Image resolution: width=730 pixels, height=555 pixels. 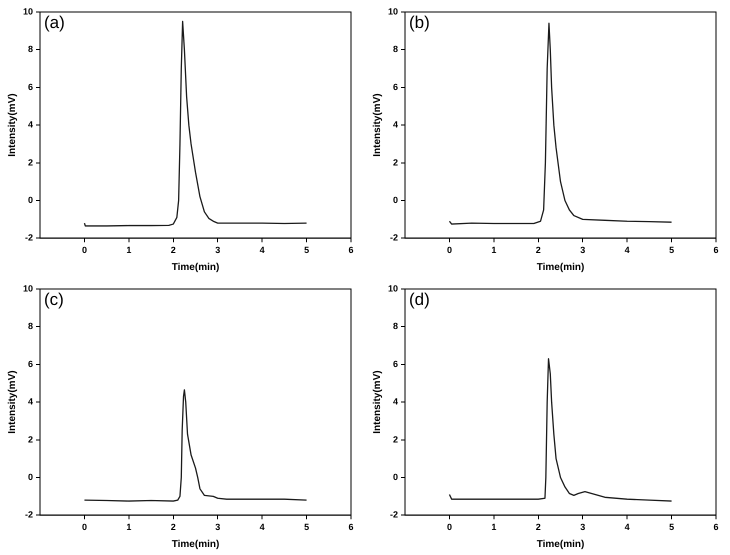 What do you see at coordinates (54, 22) in the screenshot?
I see `chart-title: (a)` at bounding box center [54, 22].